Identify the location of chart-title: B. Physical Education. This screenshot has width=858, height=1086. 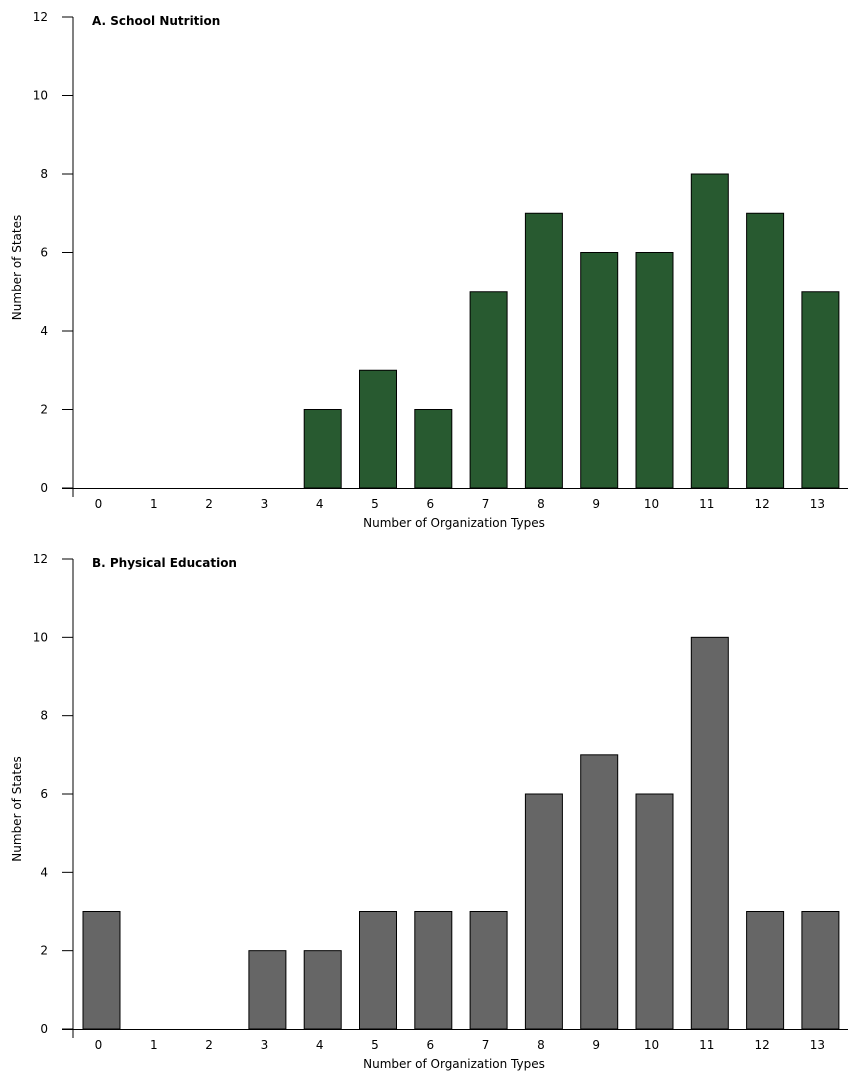
(164, 563).